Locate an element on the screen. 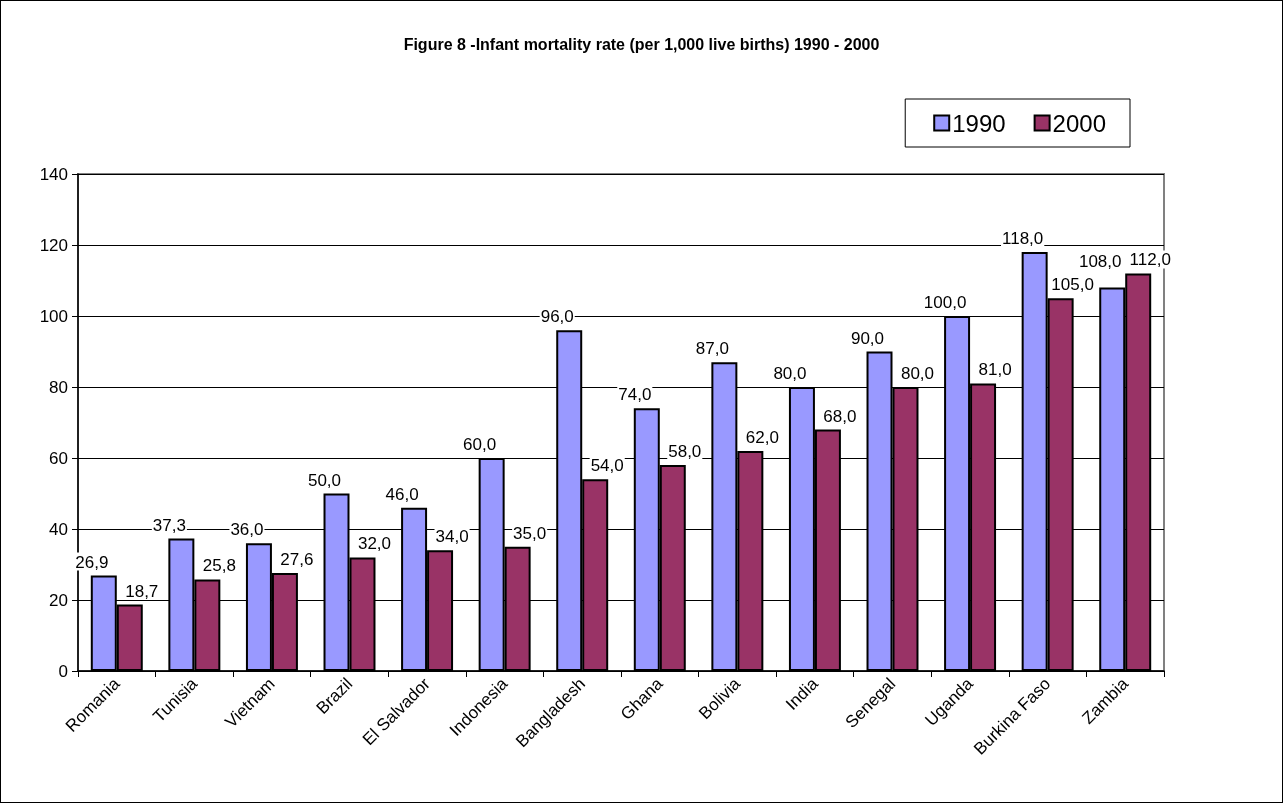  data-label: 54,0 is located at coordinates (607, 466).